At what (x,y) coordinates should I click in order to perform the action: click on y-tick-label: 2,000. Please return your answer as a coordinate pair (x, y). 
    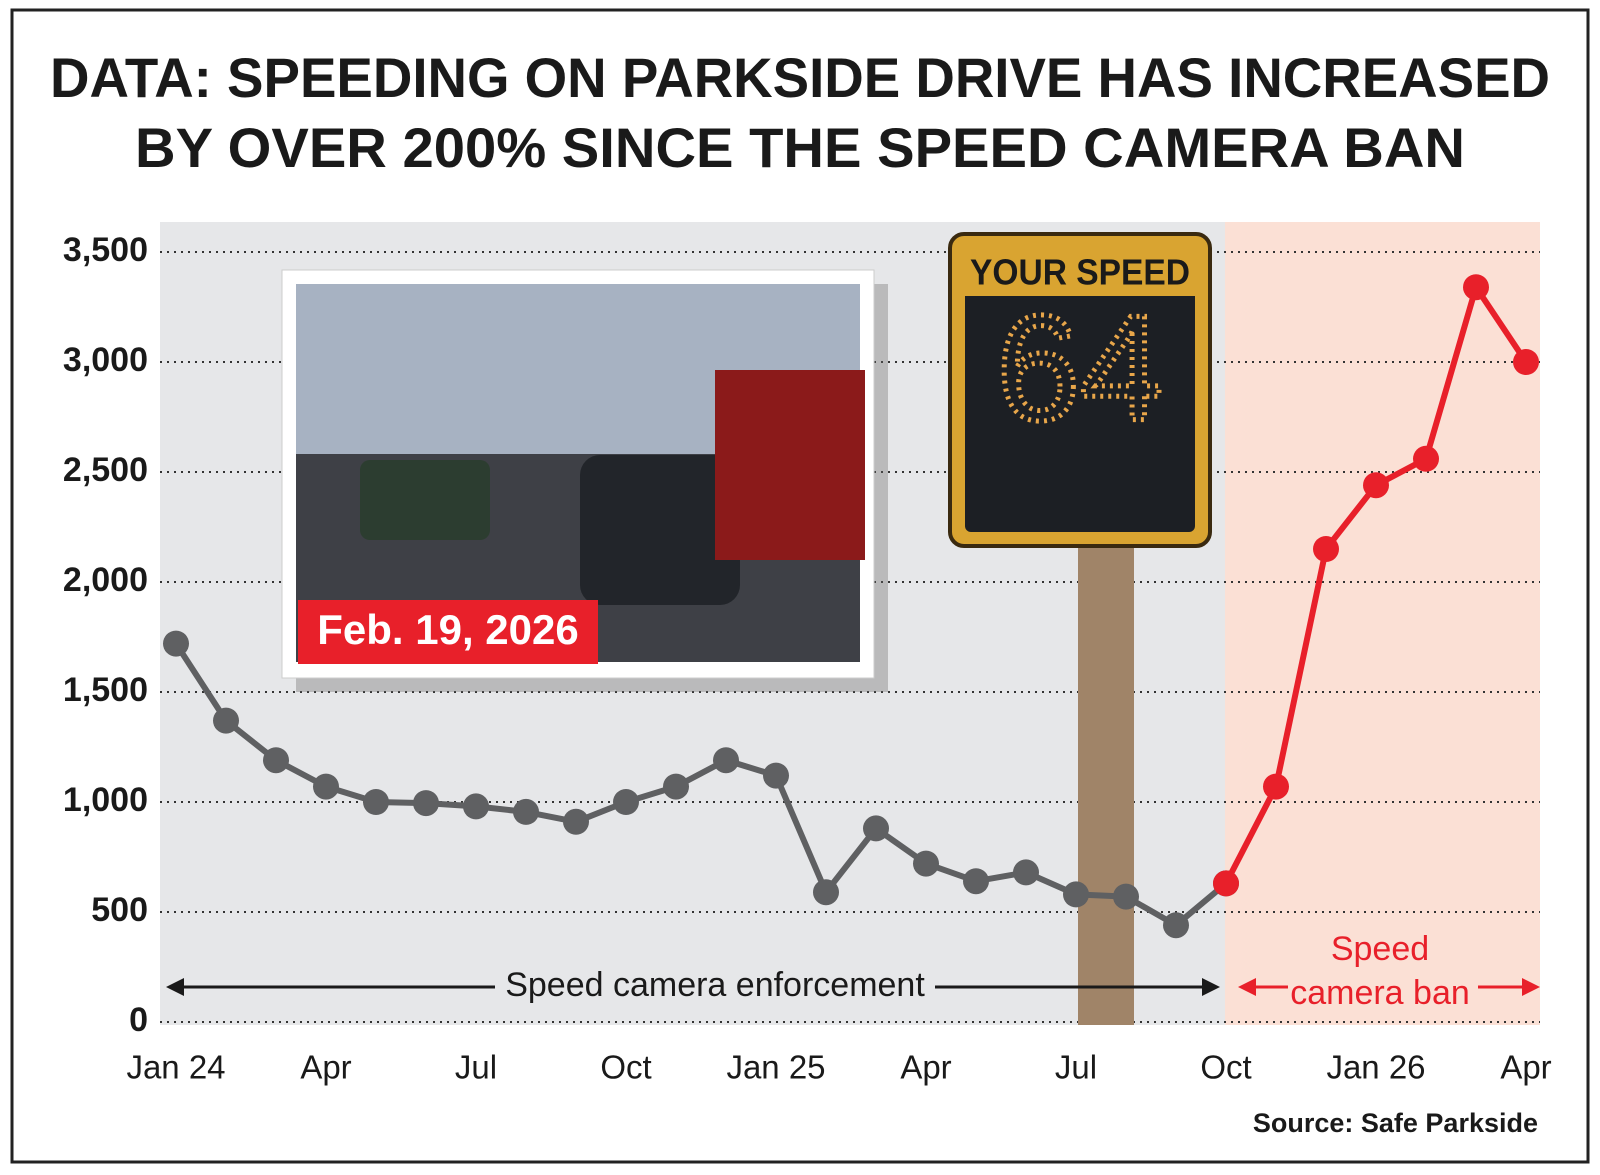
    Looking at the image, I should click on (105, 580).